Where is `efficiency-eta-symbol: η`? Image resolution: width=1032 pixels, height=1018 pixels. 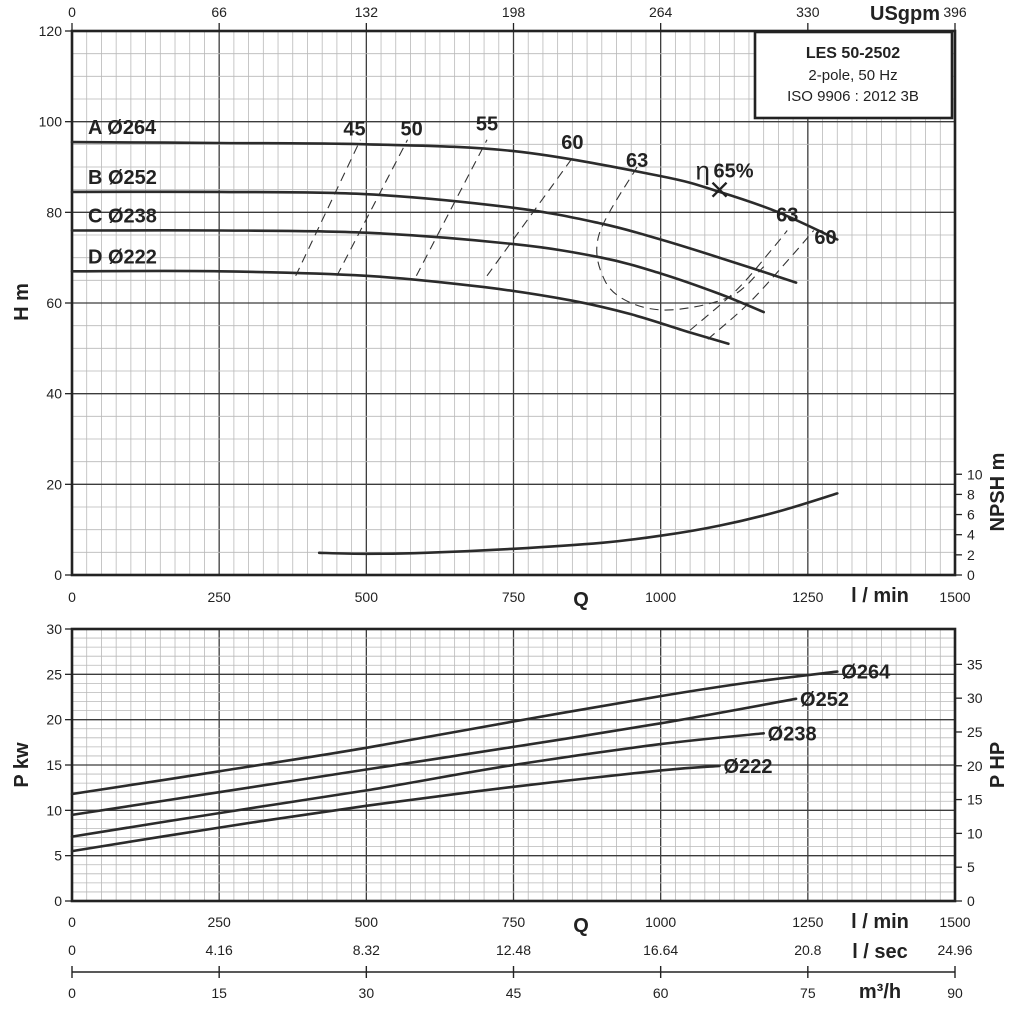 efficiency-eta-symbol: η is located at coordinates (703, 171).